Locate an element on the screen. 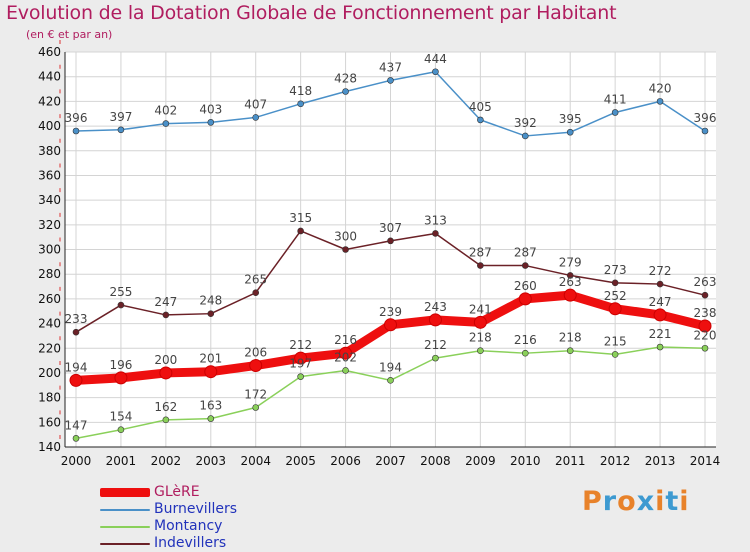  data-label: 206 is located at coordinates (255, 353).